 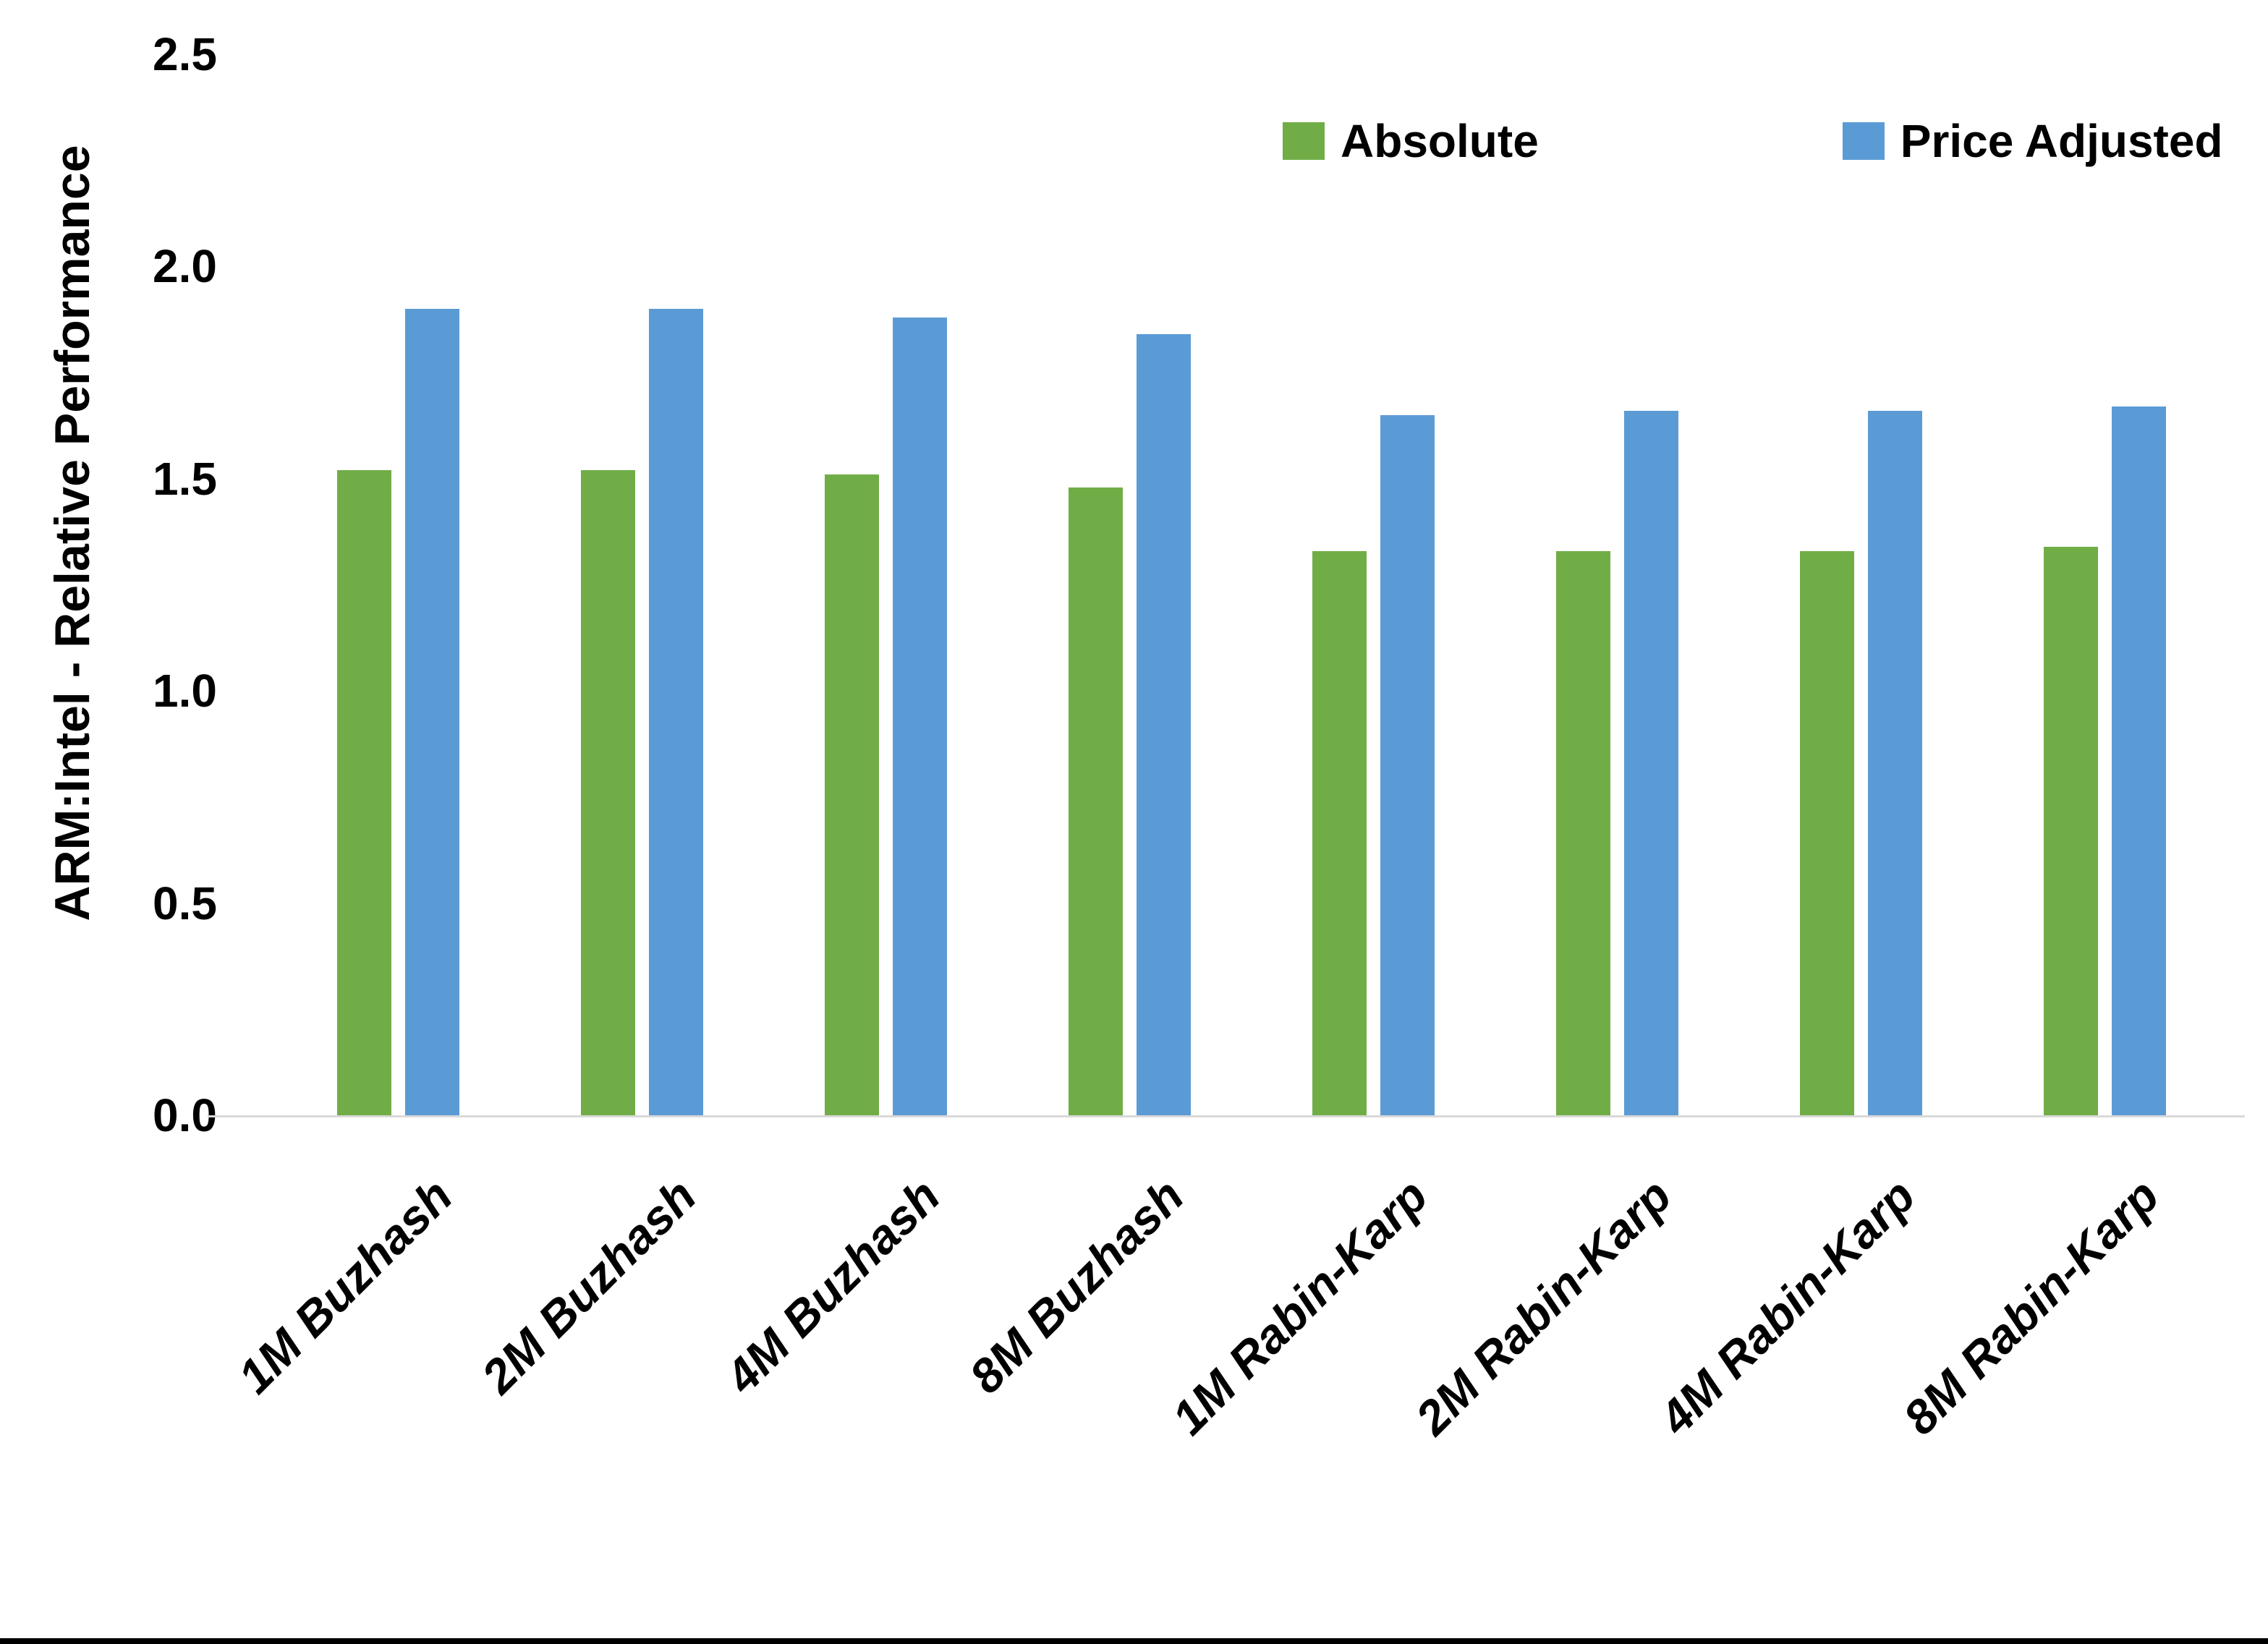 What do you see at coordinates (1226, 1116) in the screenshot?
I see `x-axis-line` at bounding box center [1226, 1116].